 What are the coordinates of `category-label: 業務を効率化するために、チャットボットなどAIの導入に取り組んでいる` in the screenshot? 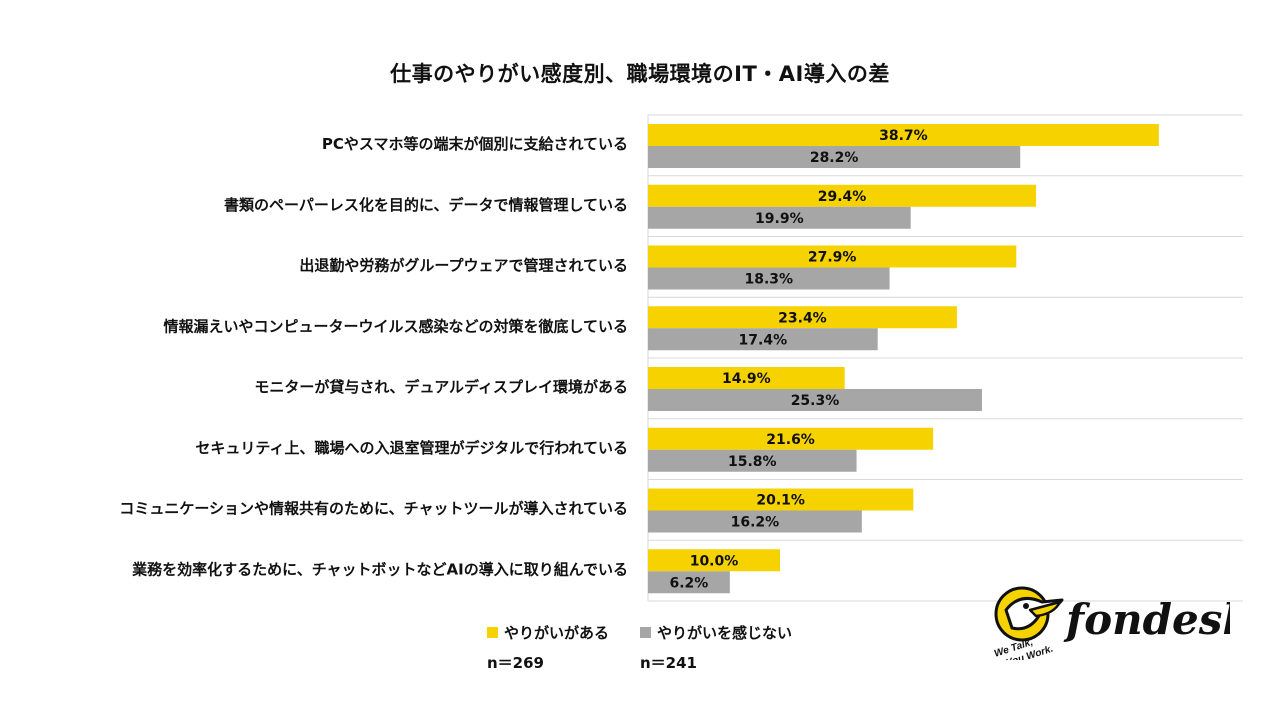 It's located at (379, 569).